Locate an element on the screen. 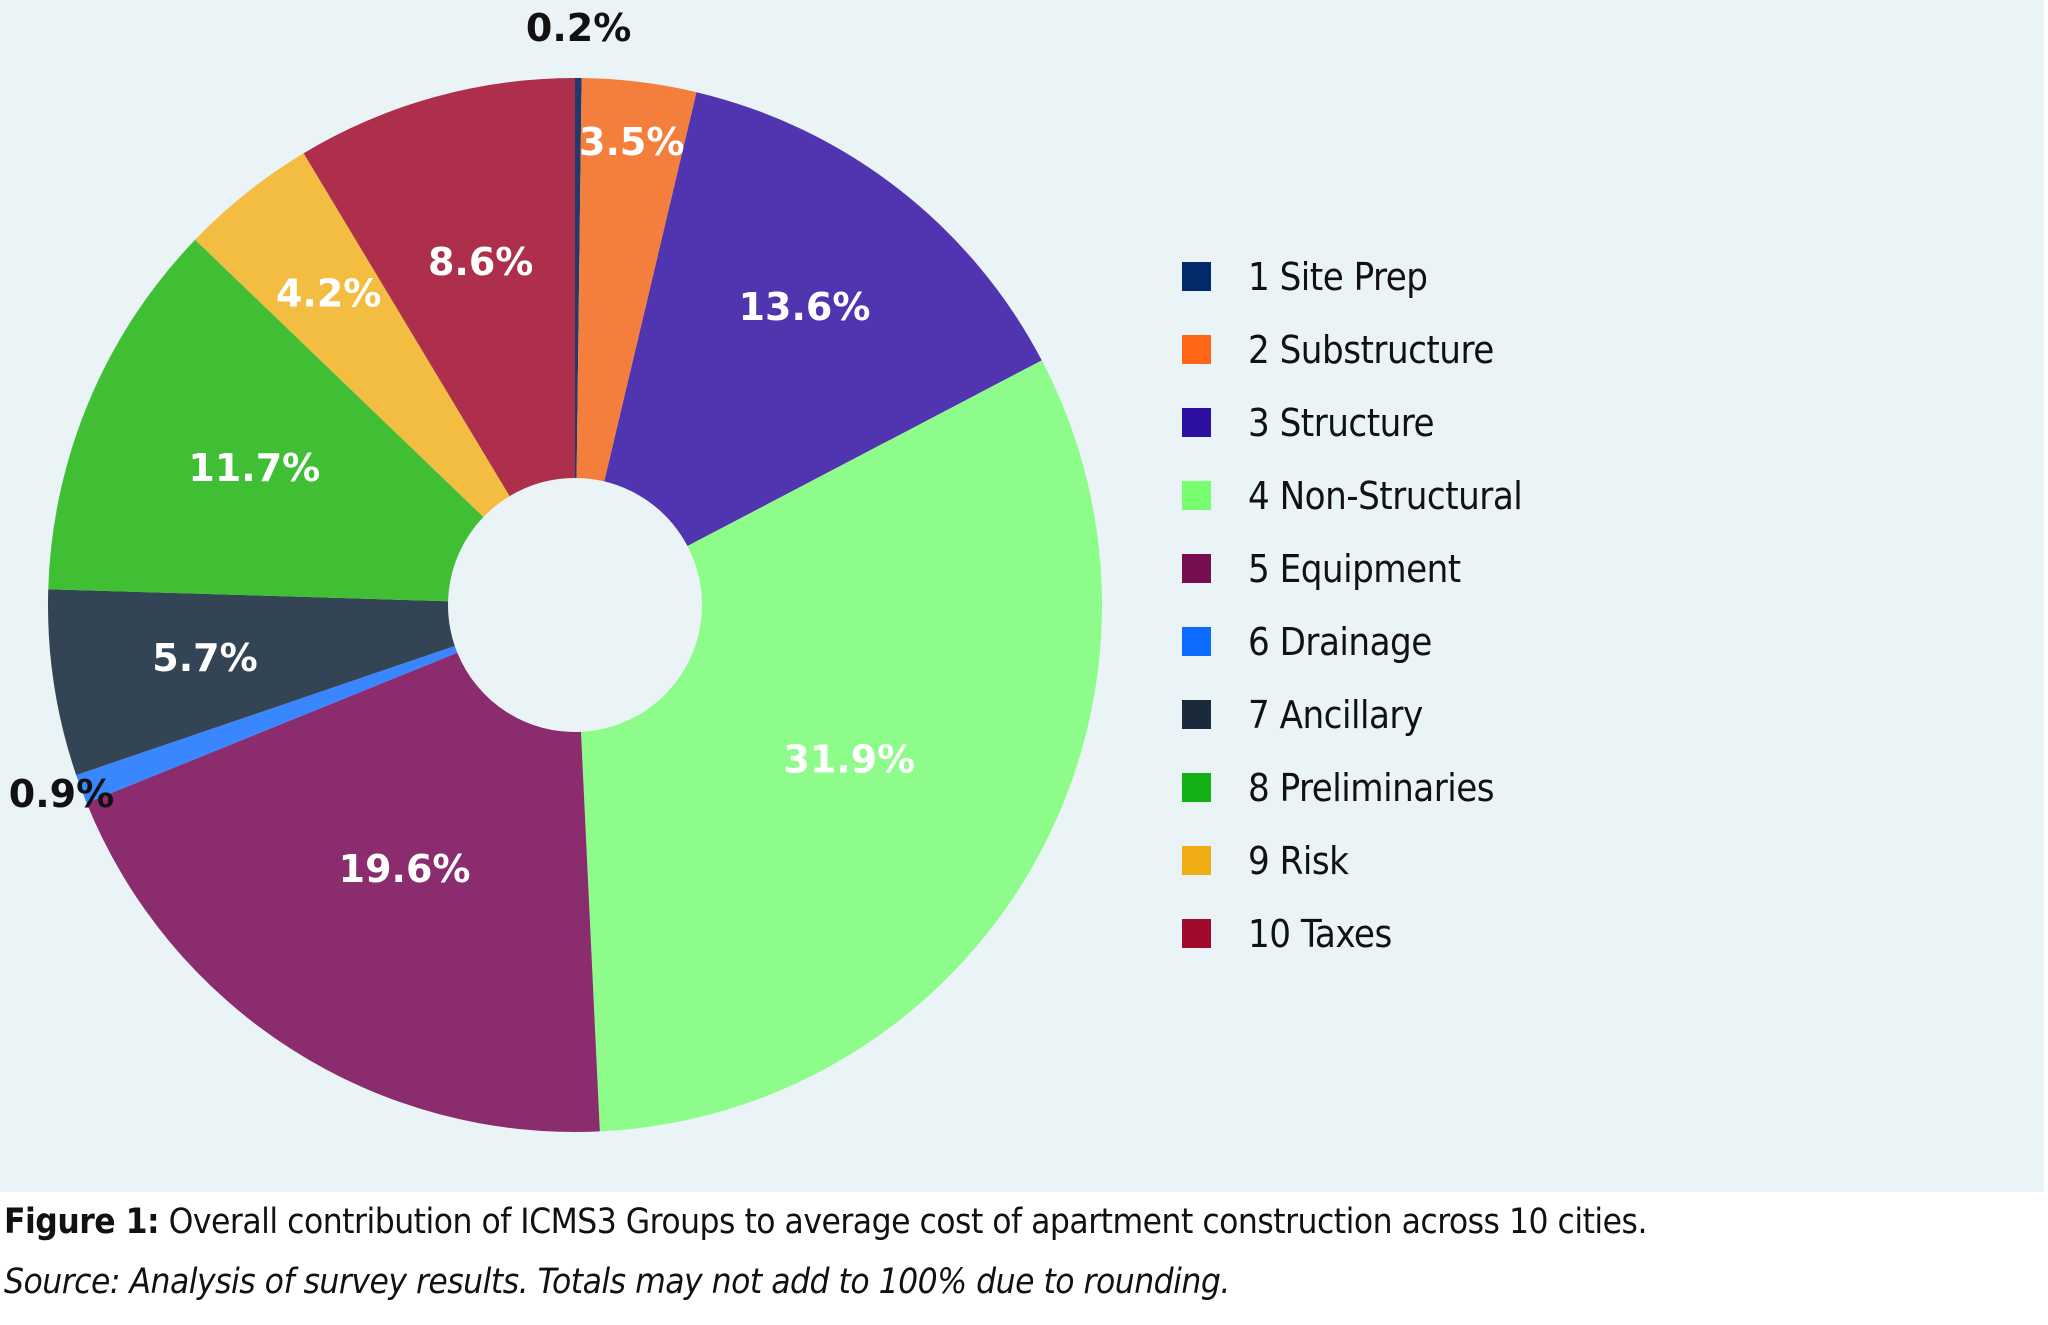  legend-label: 3 Structure is located at coordinates (1341, 422).